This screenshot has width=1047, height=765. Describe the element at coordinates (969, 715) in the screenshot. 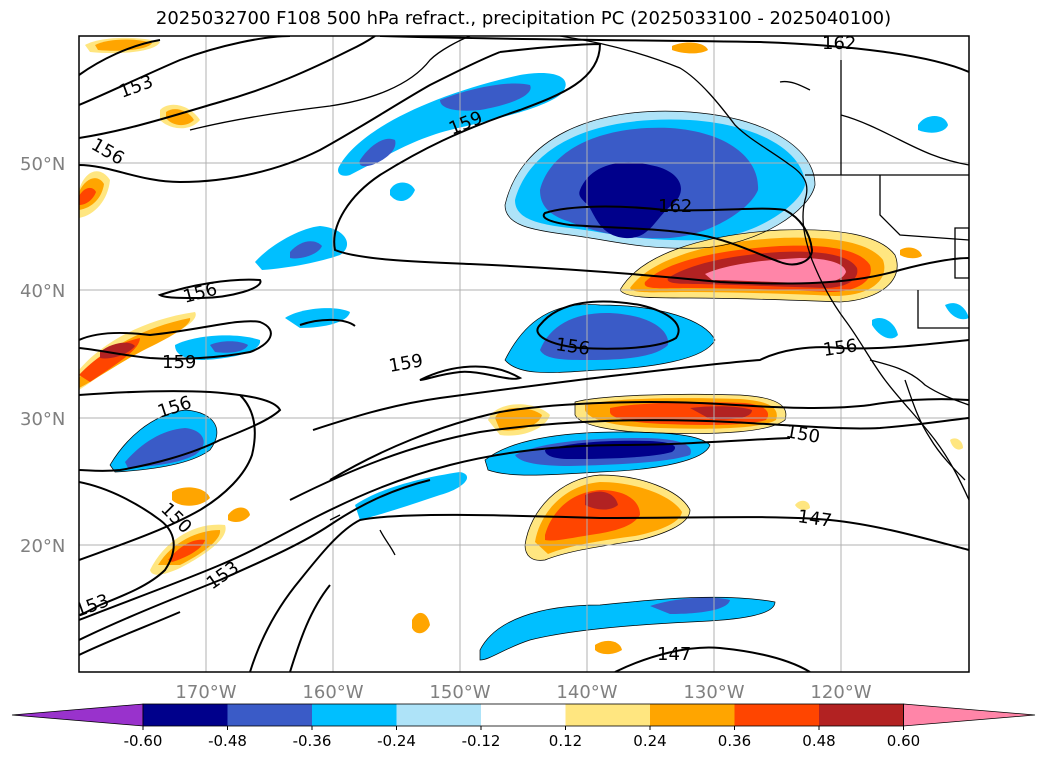

I see `colorbar-extend-high` at that location.